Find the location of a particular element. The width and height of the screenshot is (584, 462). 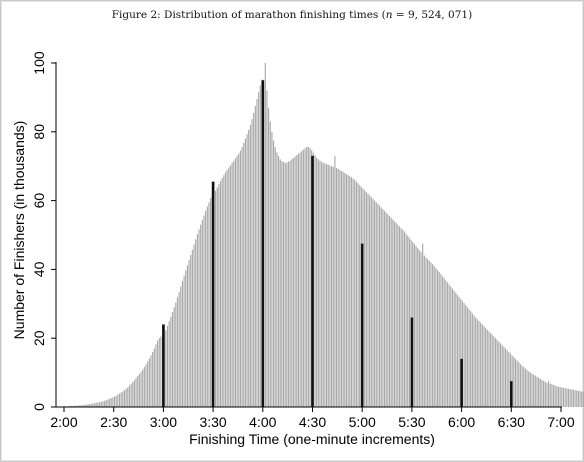

x-tick-label: 4:00 is located at coordinates (262, 422).